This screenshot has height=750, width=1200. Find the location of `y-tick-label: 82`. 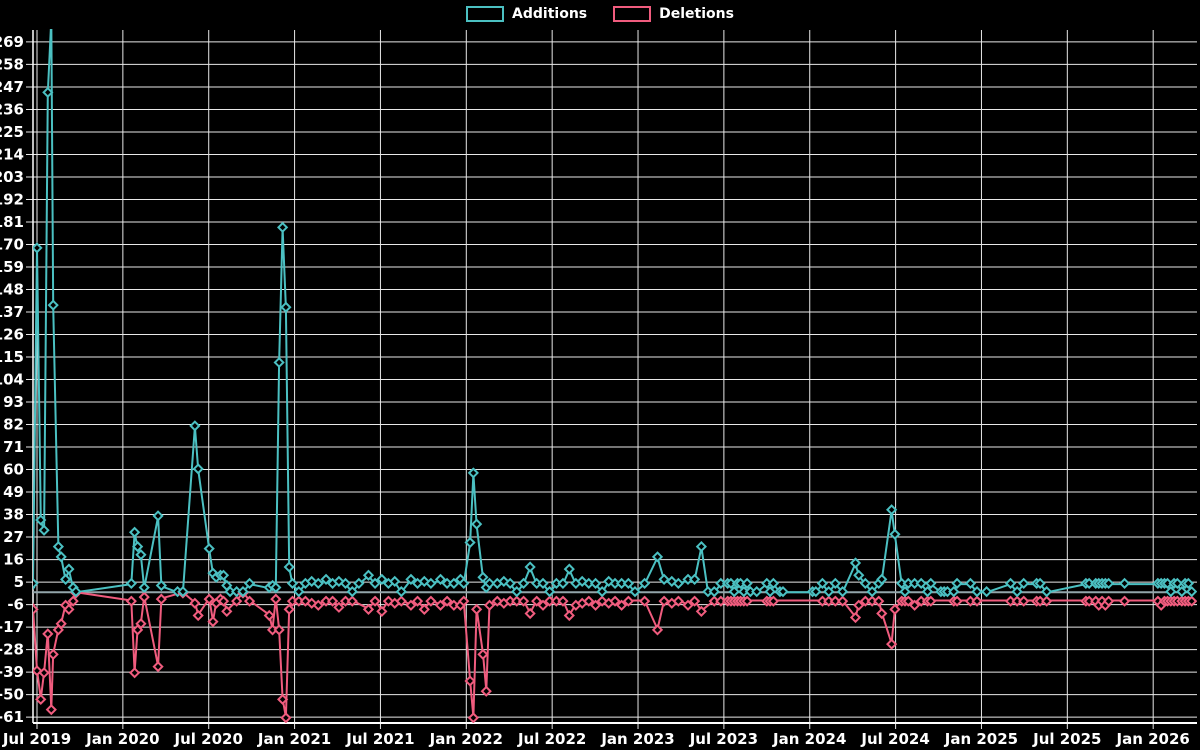

y-tick-label: 82 is located at coordinates (13, 425).